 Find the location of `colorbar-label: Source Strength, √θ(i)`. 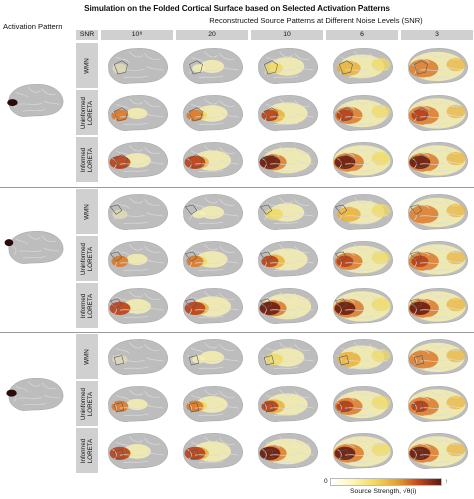

colorbar-label: Source Strength, √θ(i) is located at coordinates (383, 491).